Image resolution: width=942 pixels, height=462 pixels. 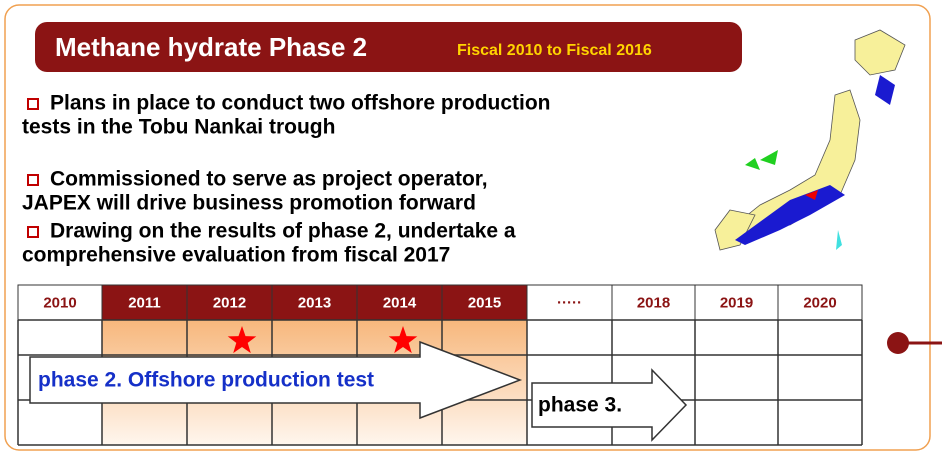 I want to click on header-label: 2018, so click(x=653, y=302).